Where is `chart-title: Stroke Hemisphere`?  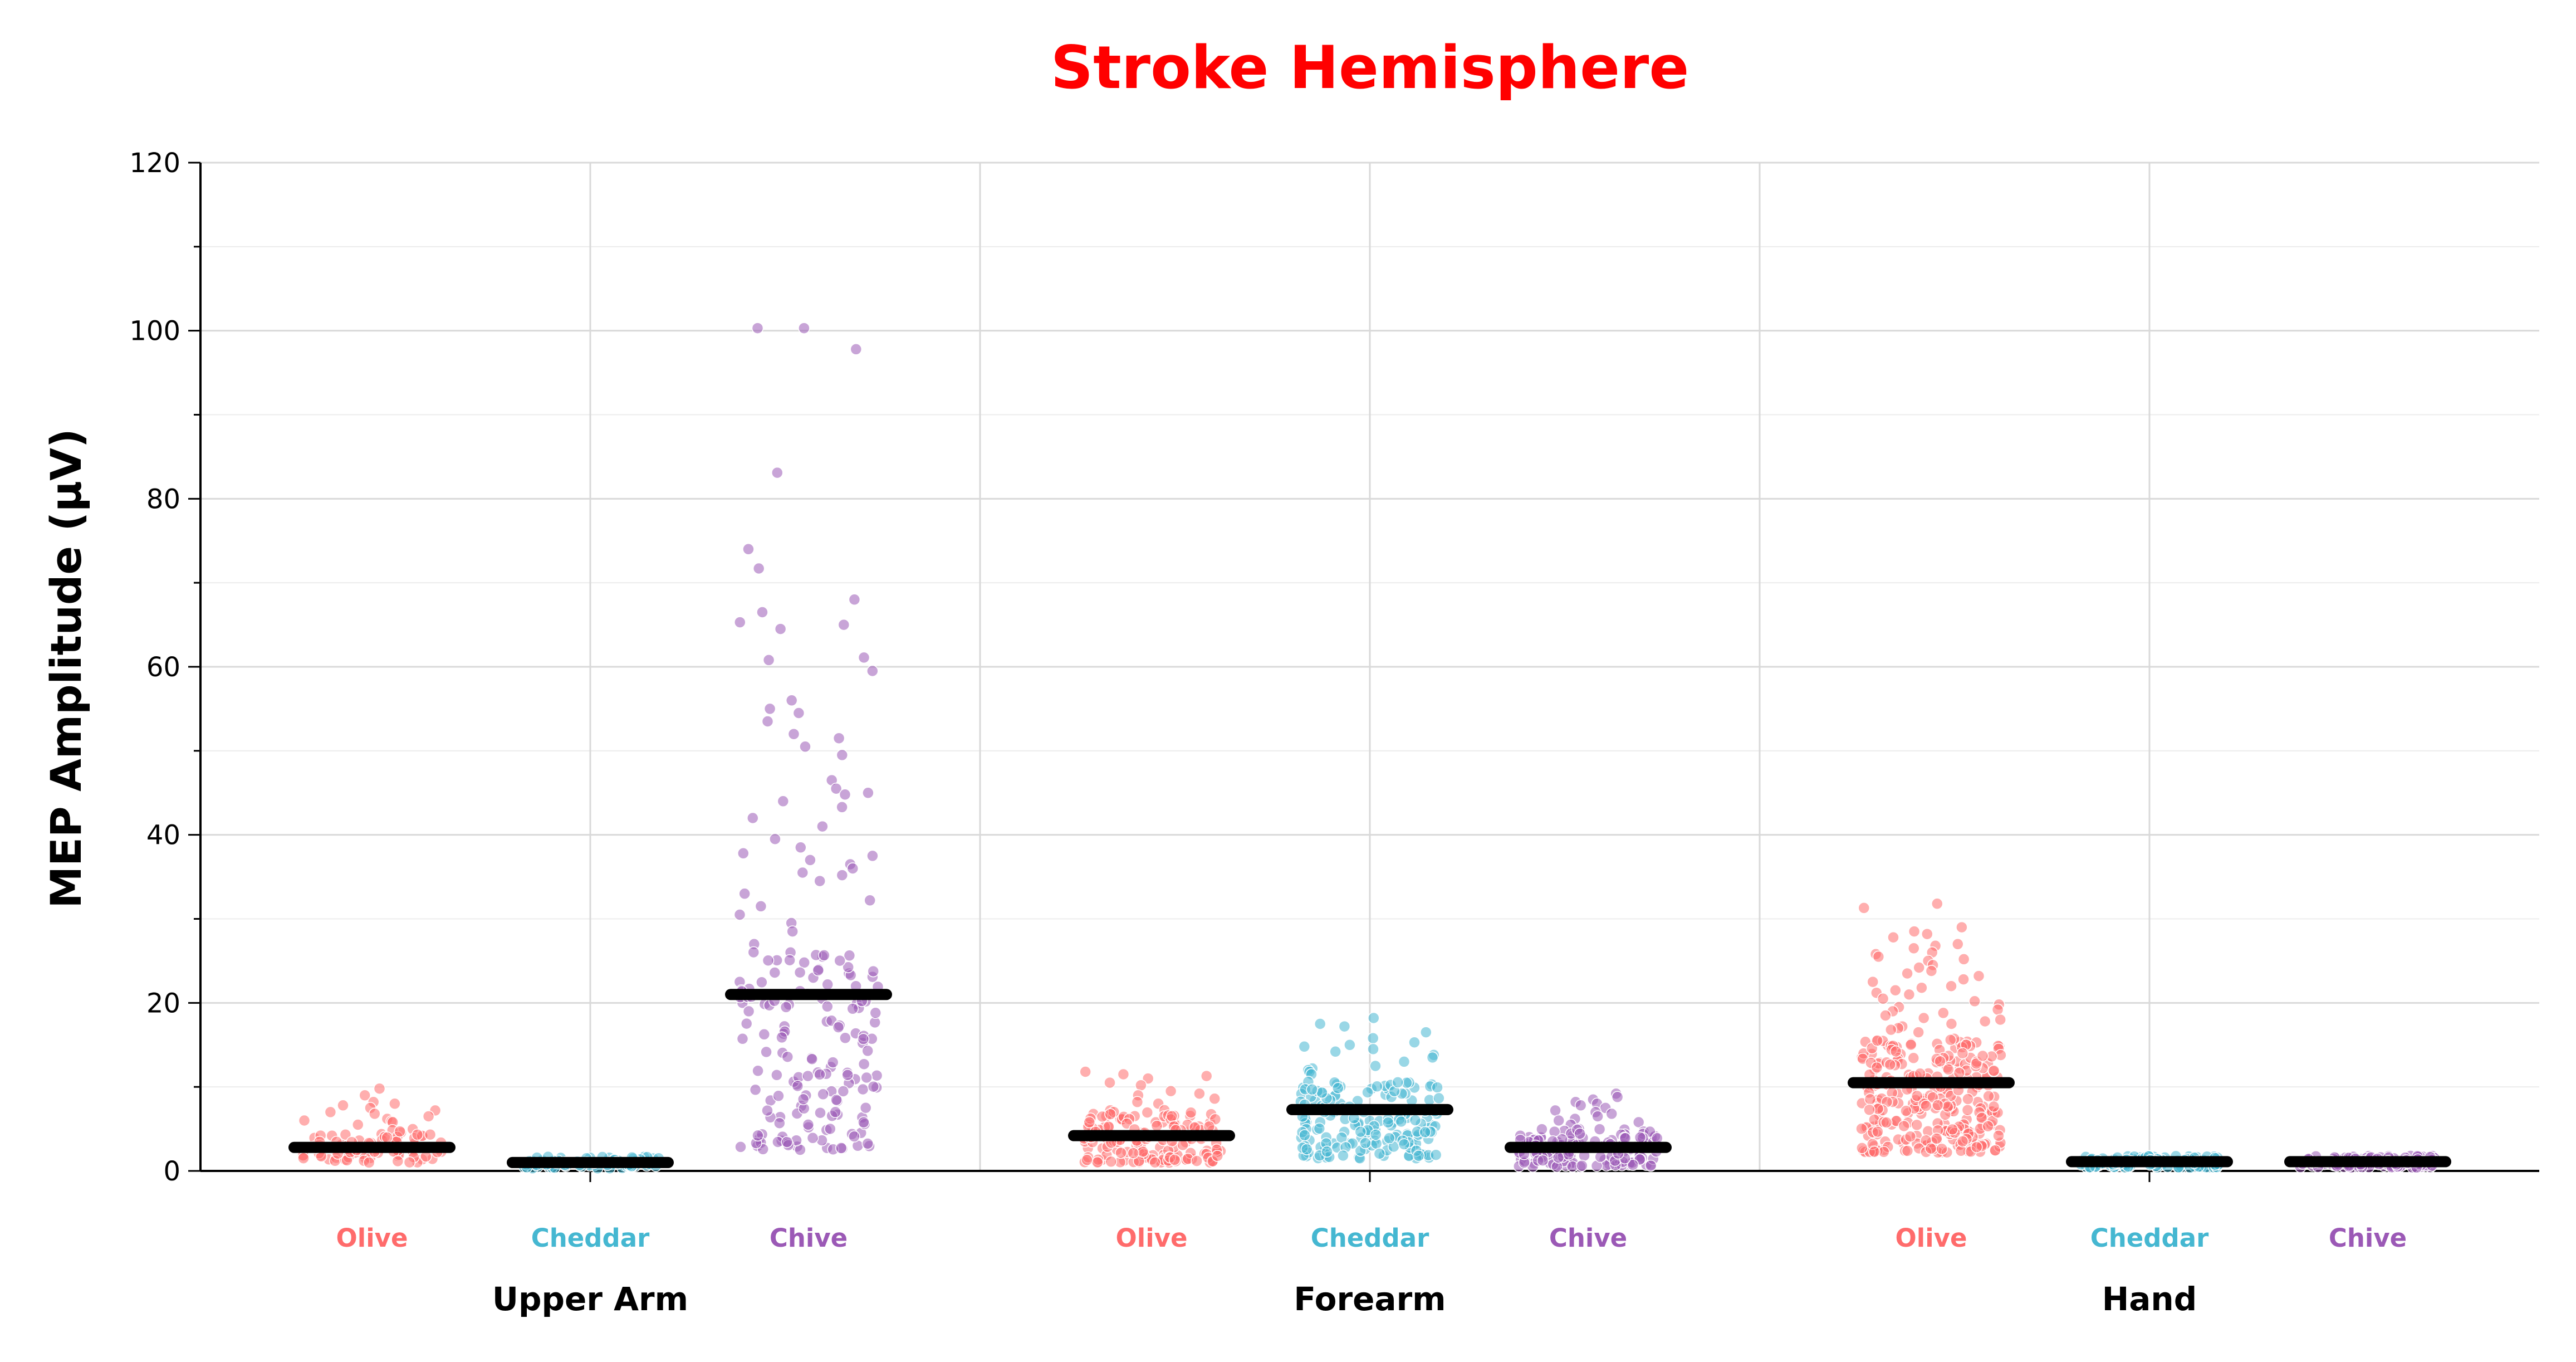 chart-title: Stroke Hemisphere is located at coordinates (1370, 67).